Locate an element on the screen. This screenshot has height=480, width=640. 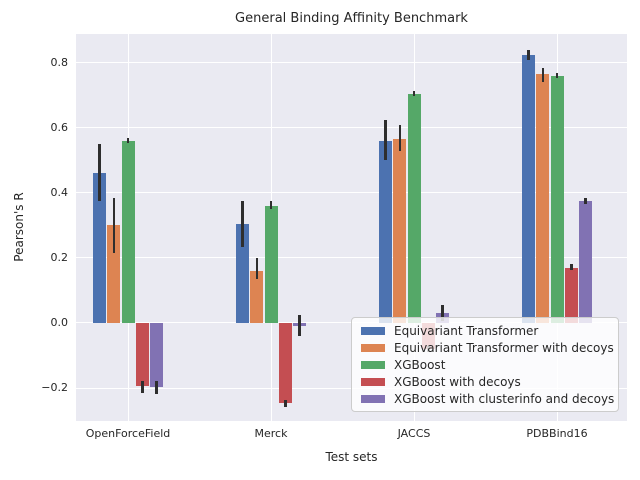
x-tick-label: Merck is located at coordinates (271, 433).